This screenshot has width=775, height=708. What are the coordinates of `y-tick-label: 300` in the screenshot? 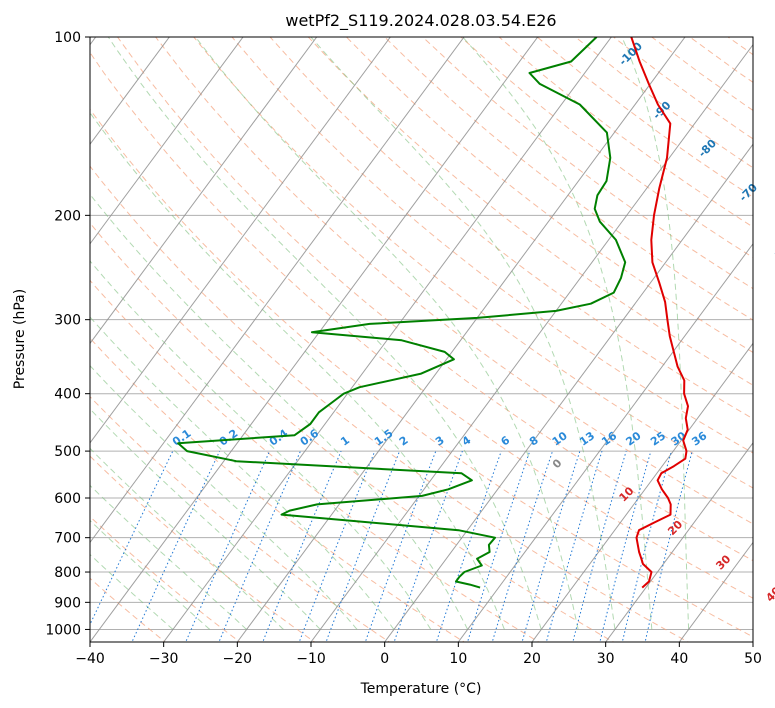 It's located at (67, 321).